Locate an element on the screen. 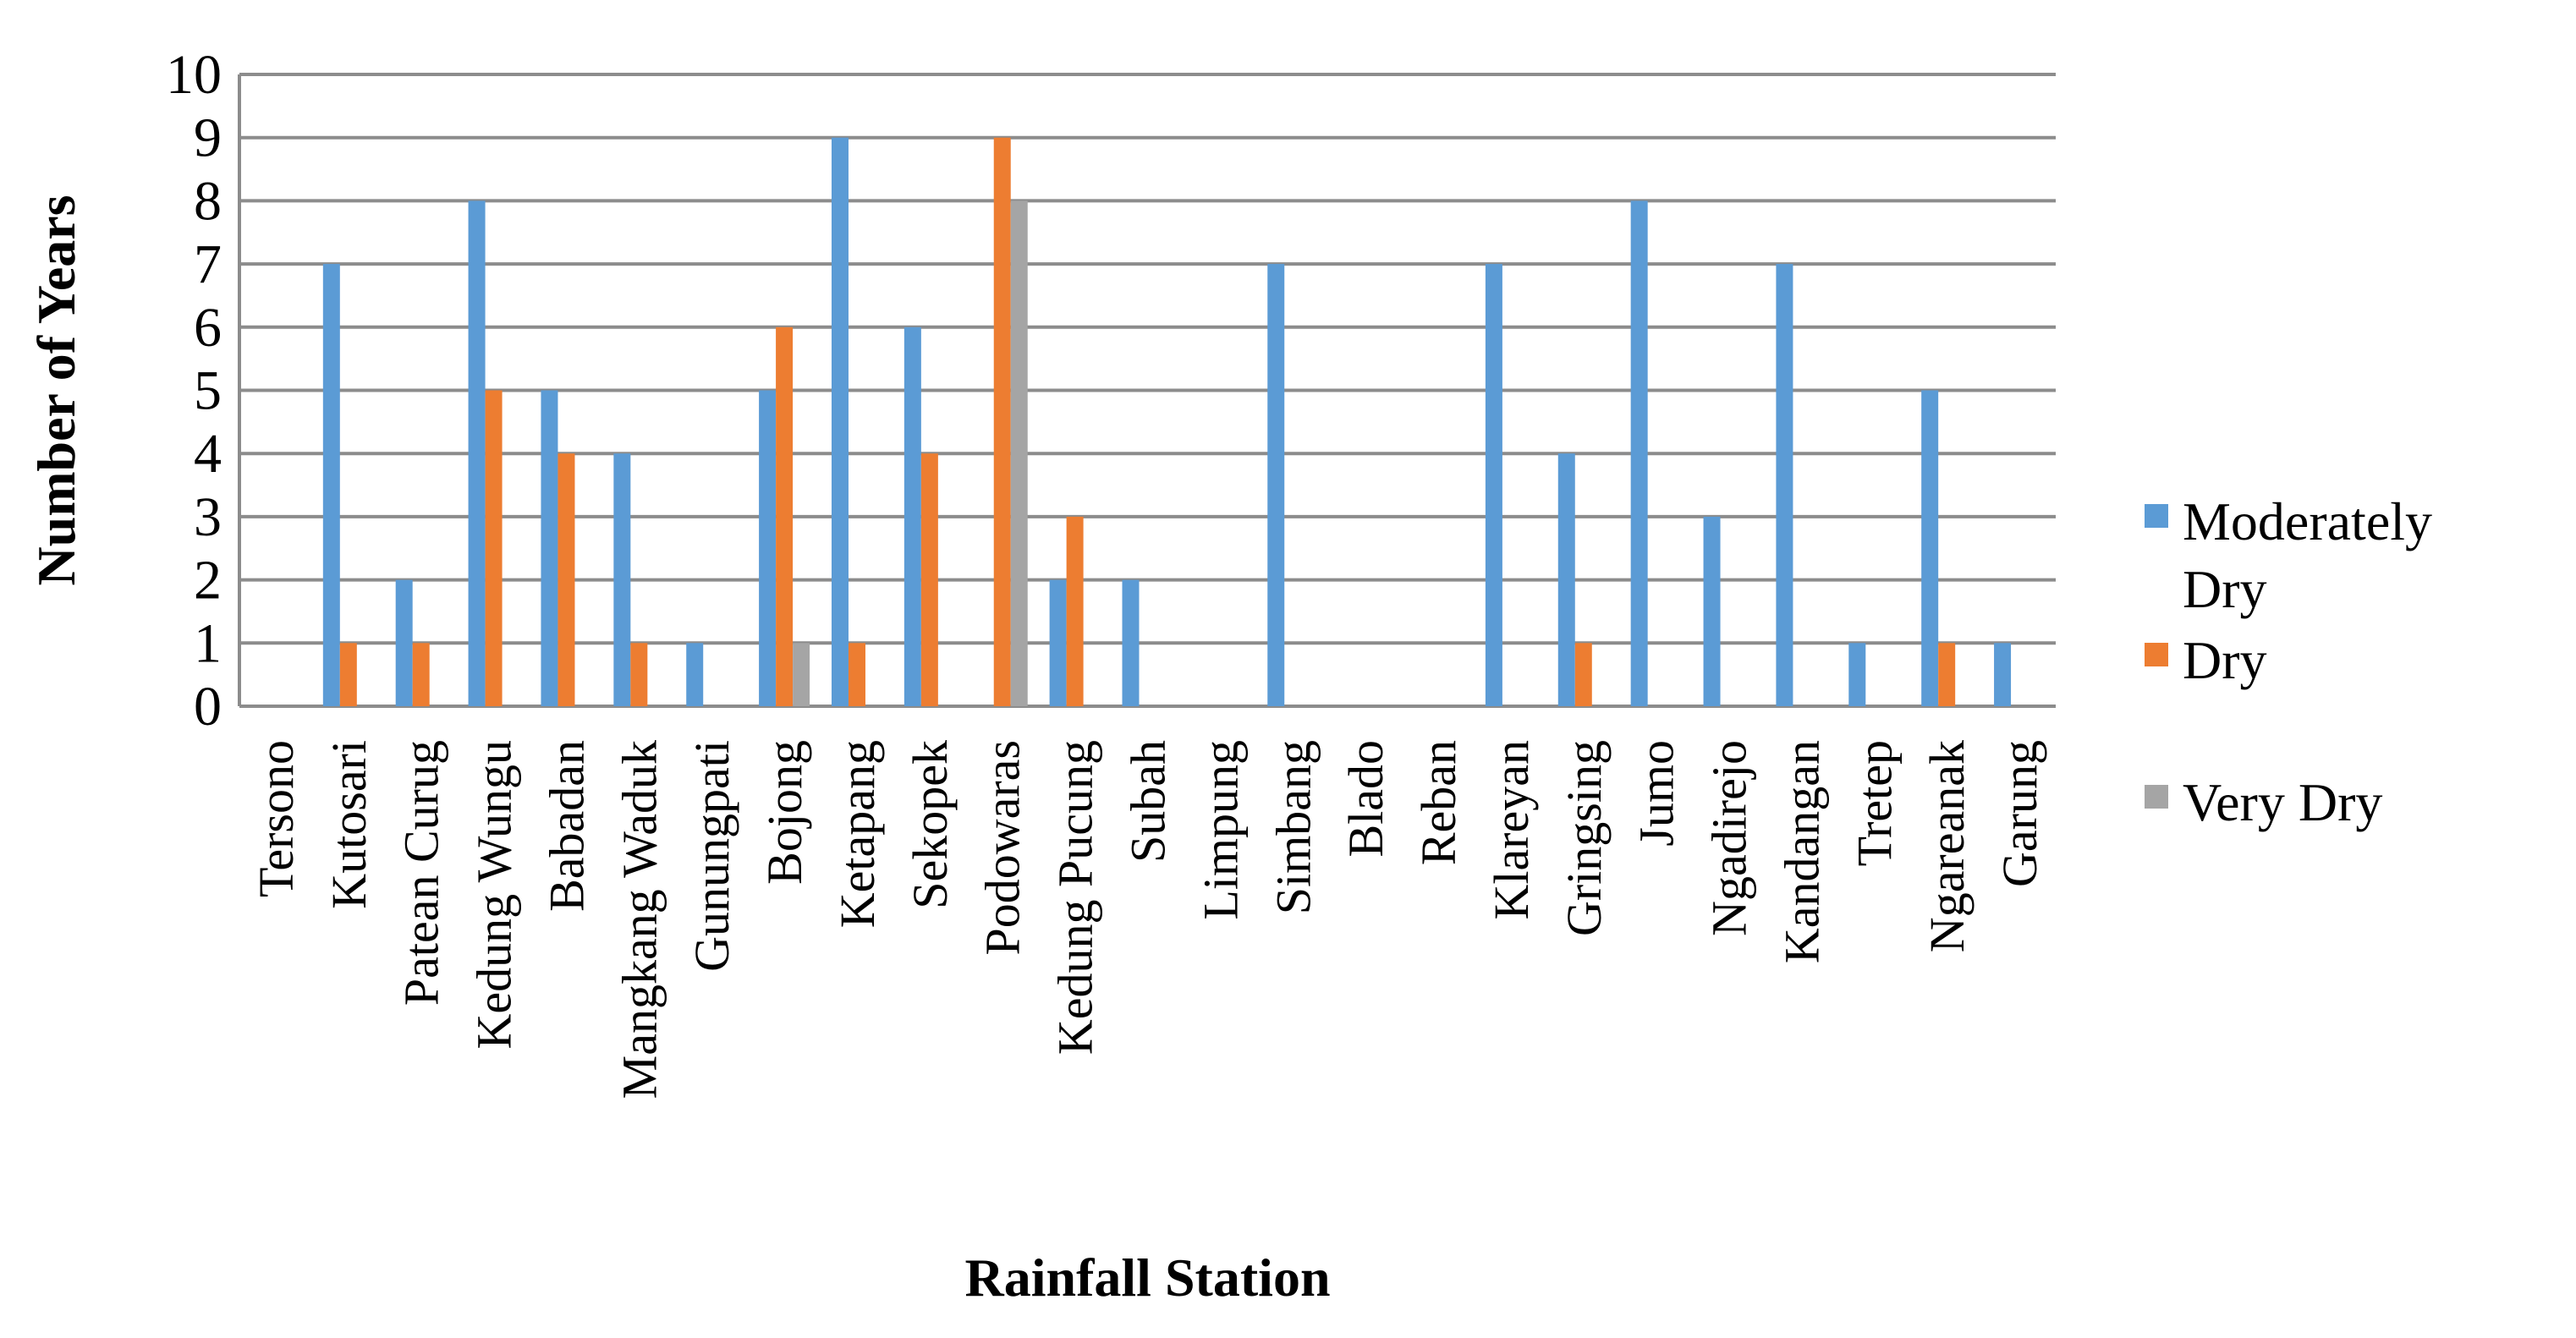 This screenshot has height=1338, width=2576. x-tick-label: Kandangan is located at coordinates (1802, 851).